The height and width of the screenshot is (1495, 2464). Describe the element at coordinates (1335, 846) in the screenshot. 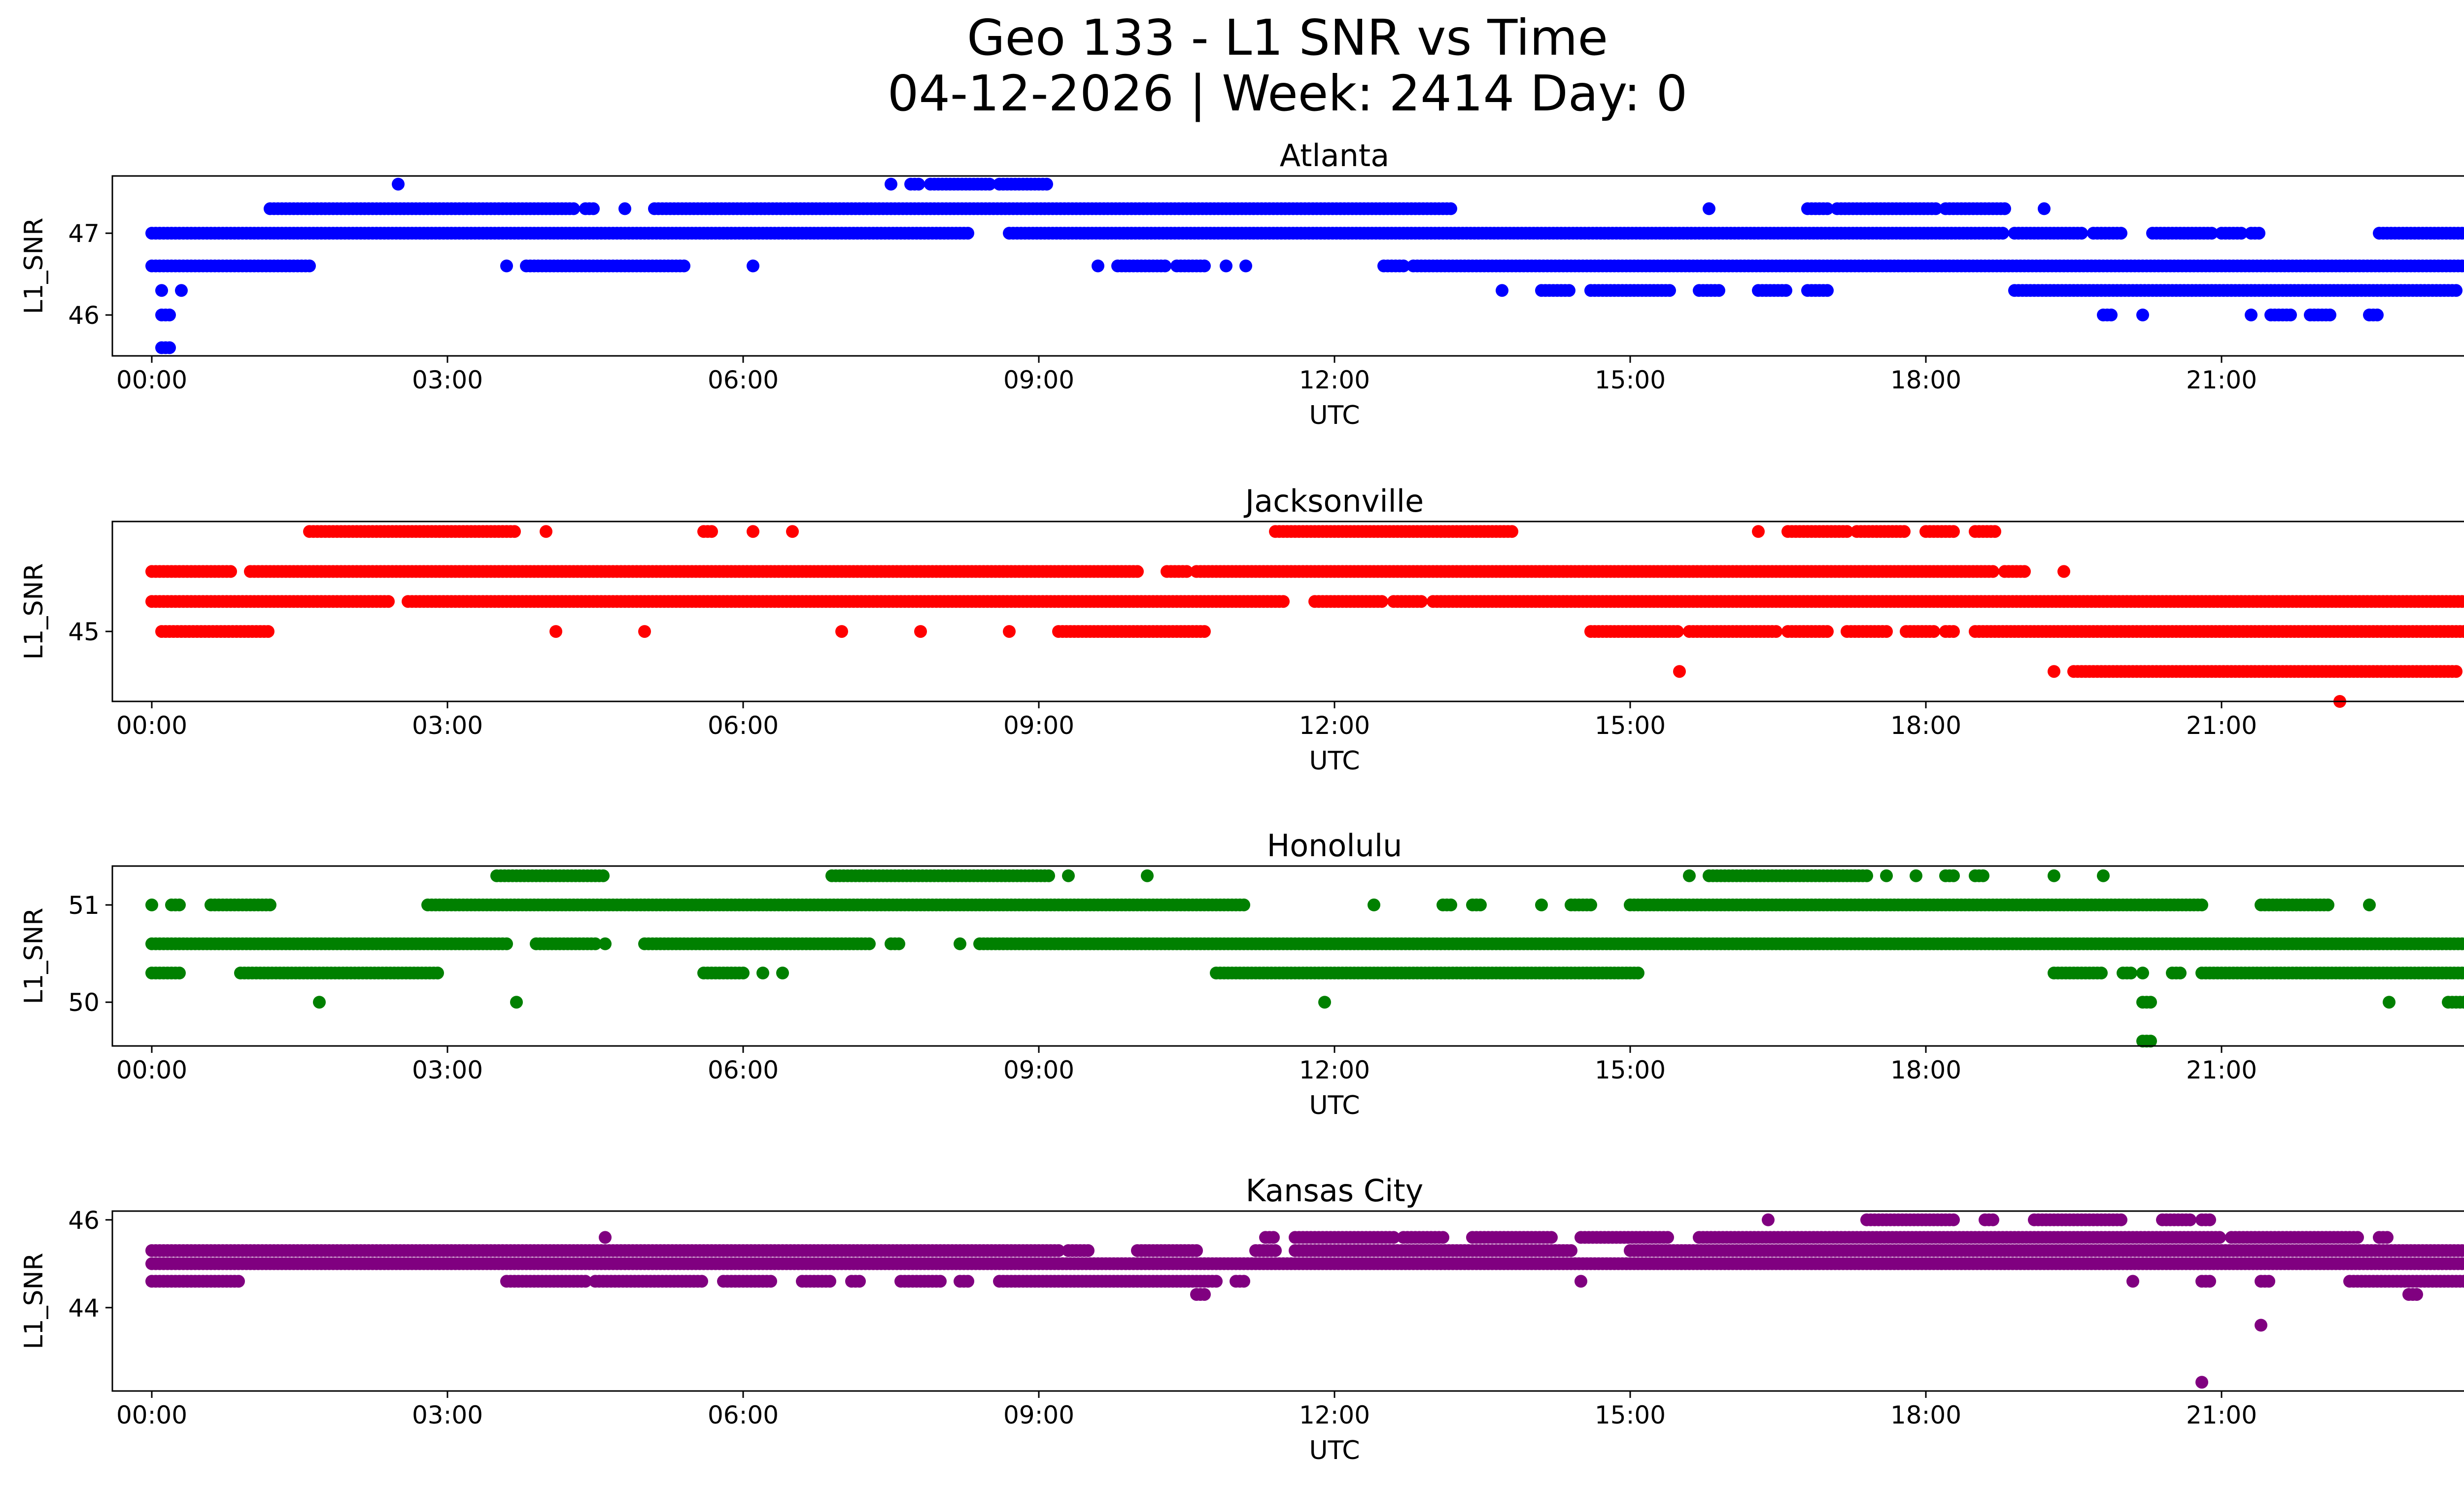

I see `subplot-title: Honolulu` at that location.